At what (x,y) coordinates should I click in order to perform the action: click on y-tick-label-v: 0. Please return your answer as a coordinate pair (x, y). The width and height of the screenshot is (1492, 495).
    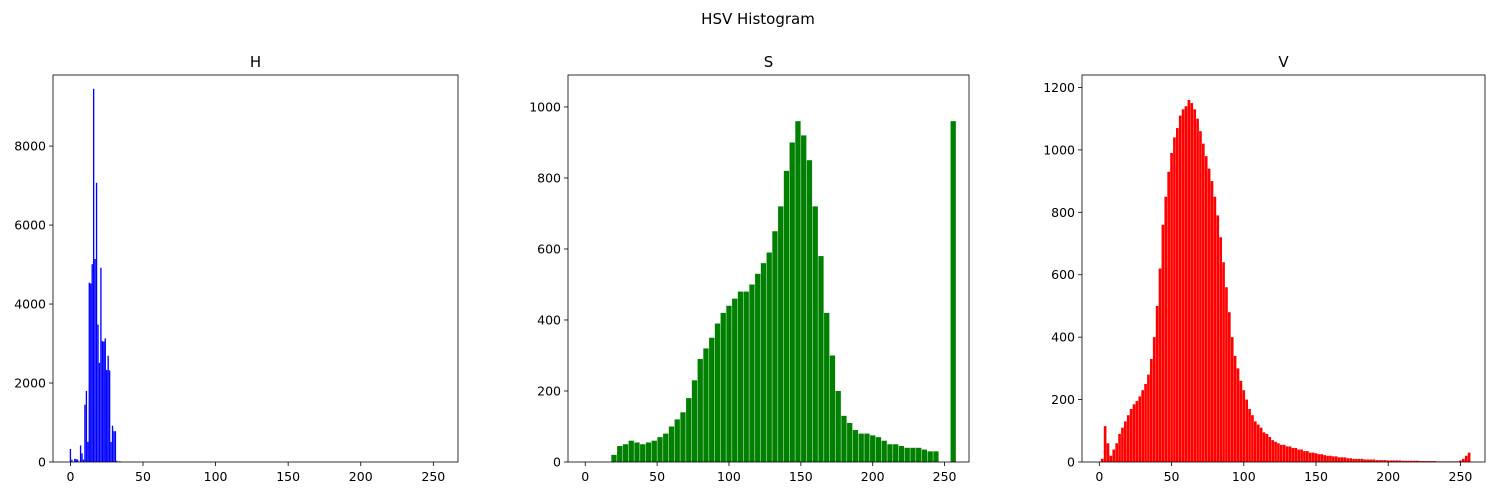
    Looking at the image, I should click on (1071, 462).